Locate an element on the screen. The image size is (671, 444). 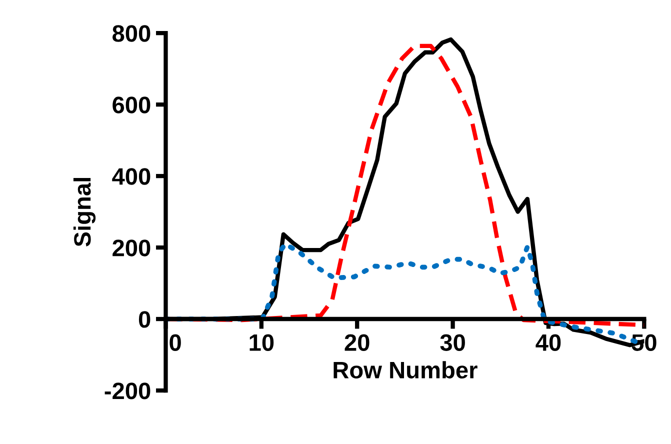
x-tick-label: 20 is located at coordinates (357, 342).